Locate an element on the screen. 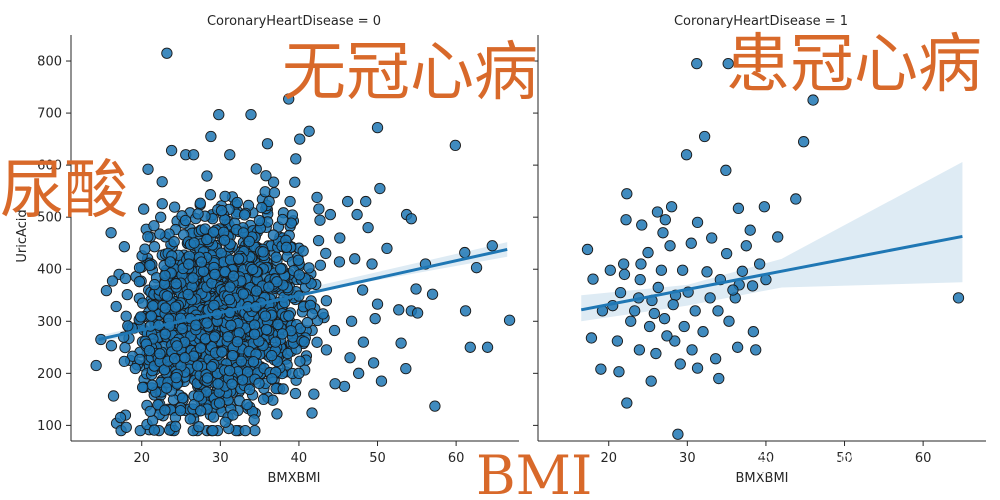  x-tick-label: 60 is located at coordinates (923, 458).